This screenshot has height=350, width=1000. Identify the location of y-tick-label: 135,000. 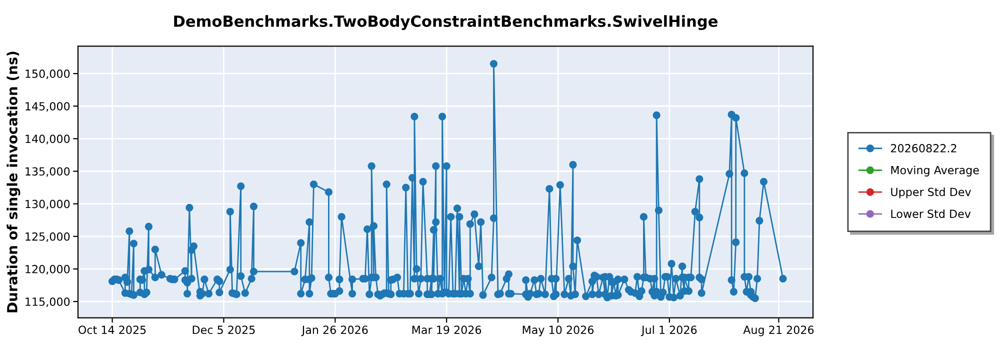
(48, 172).